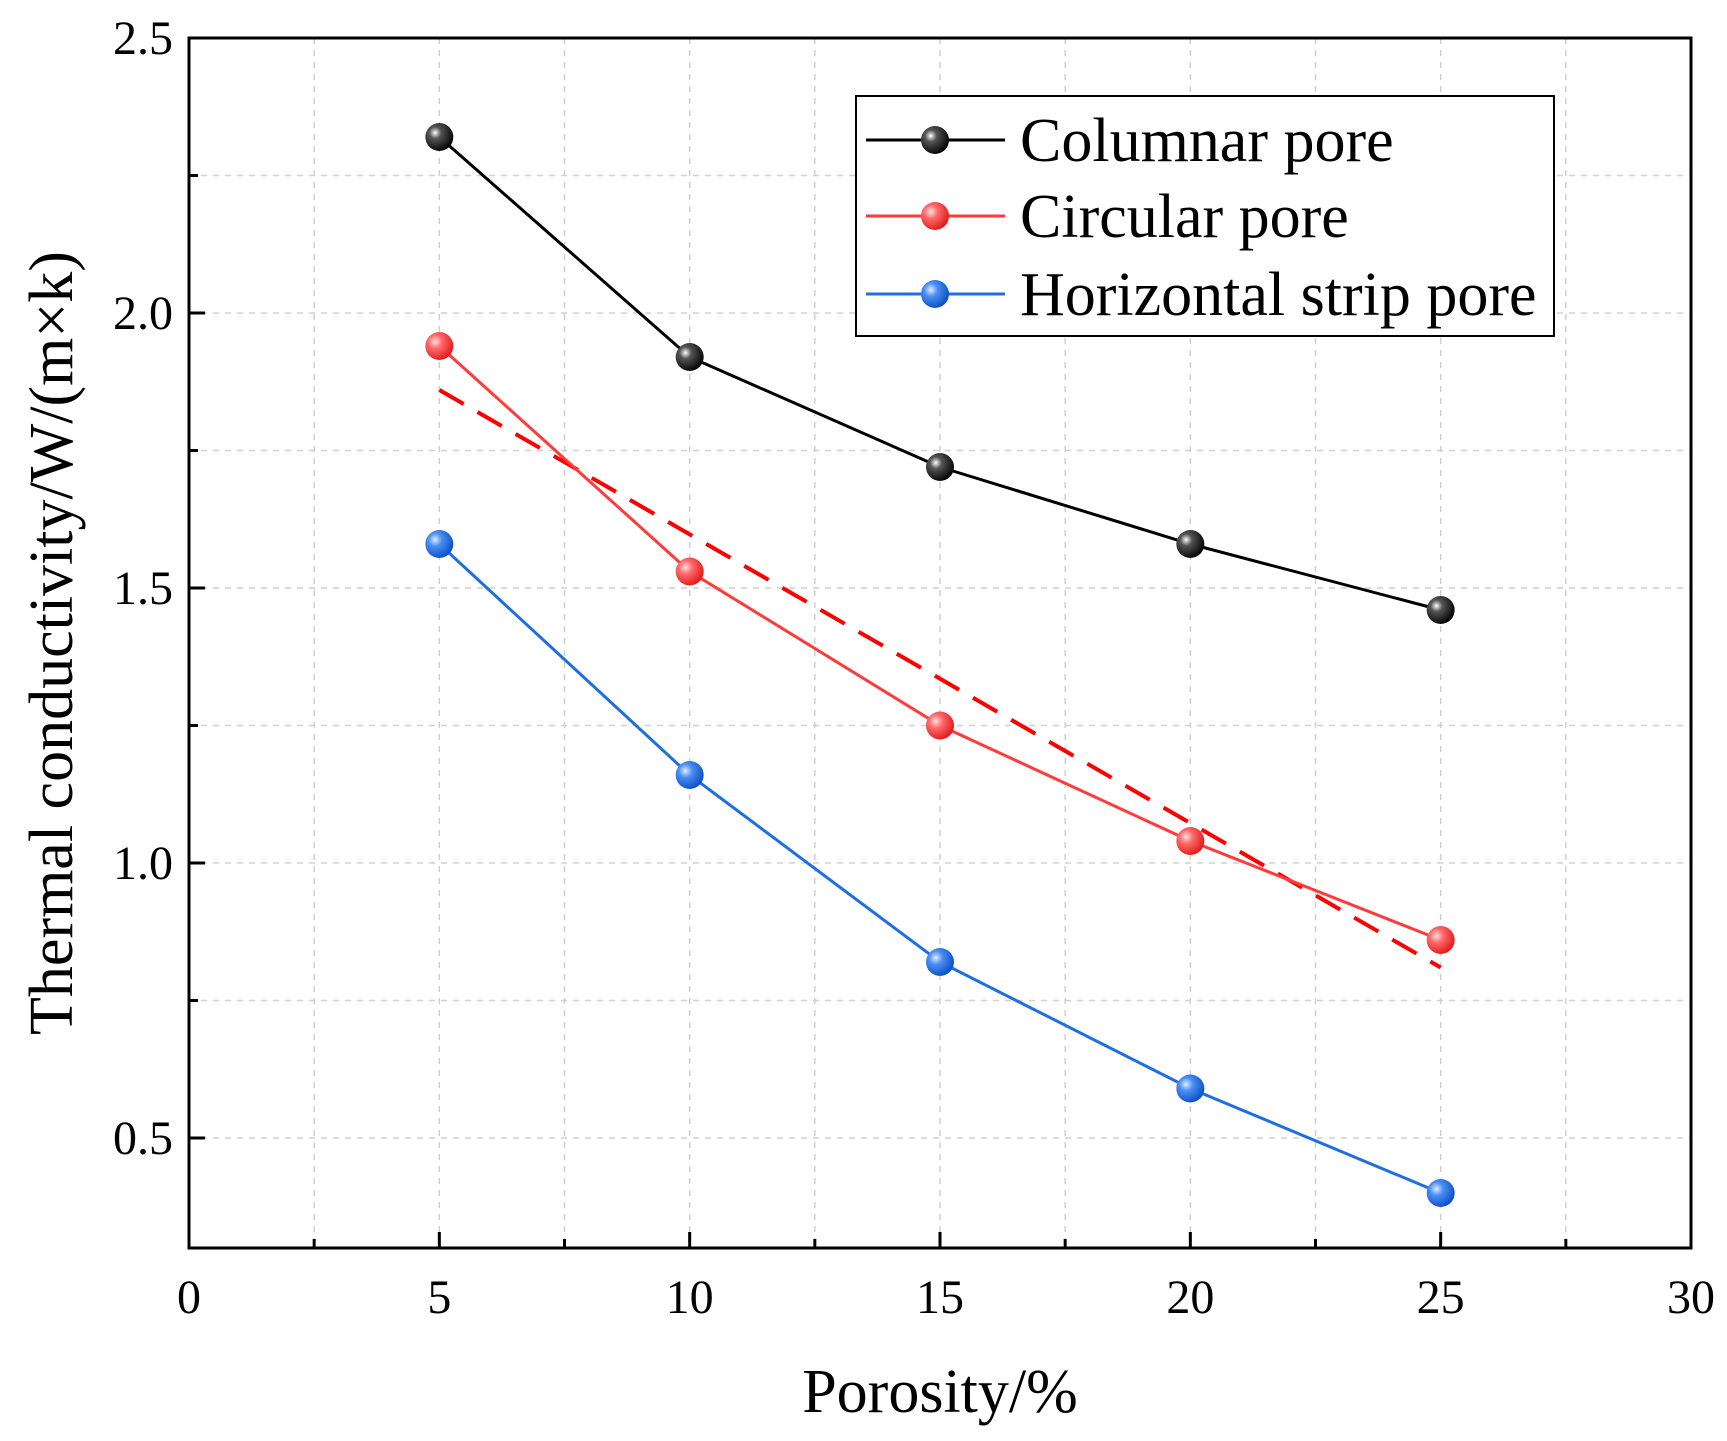  I want to click on legend-item-circular: Circular pore, so click(1107, 217).